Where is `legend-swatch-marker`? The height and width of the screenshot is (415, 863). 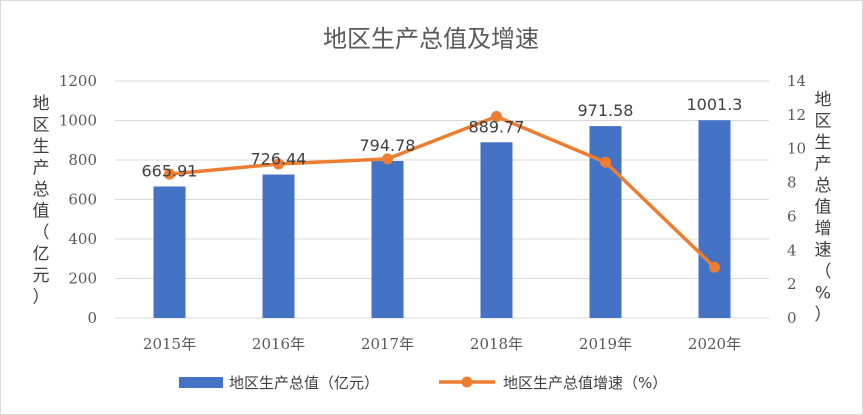
legend-swatch-marker is located at coordinates (467, 382).